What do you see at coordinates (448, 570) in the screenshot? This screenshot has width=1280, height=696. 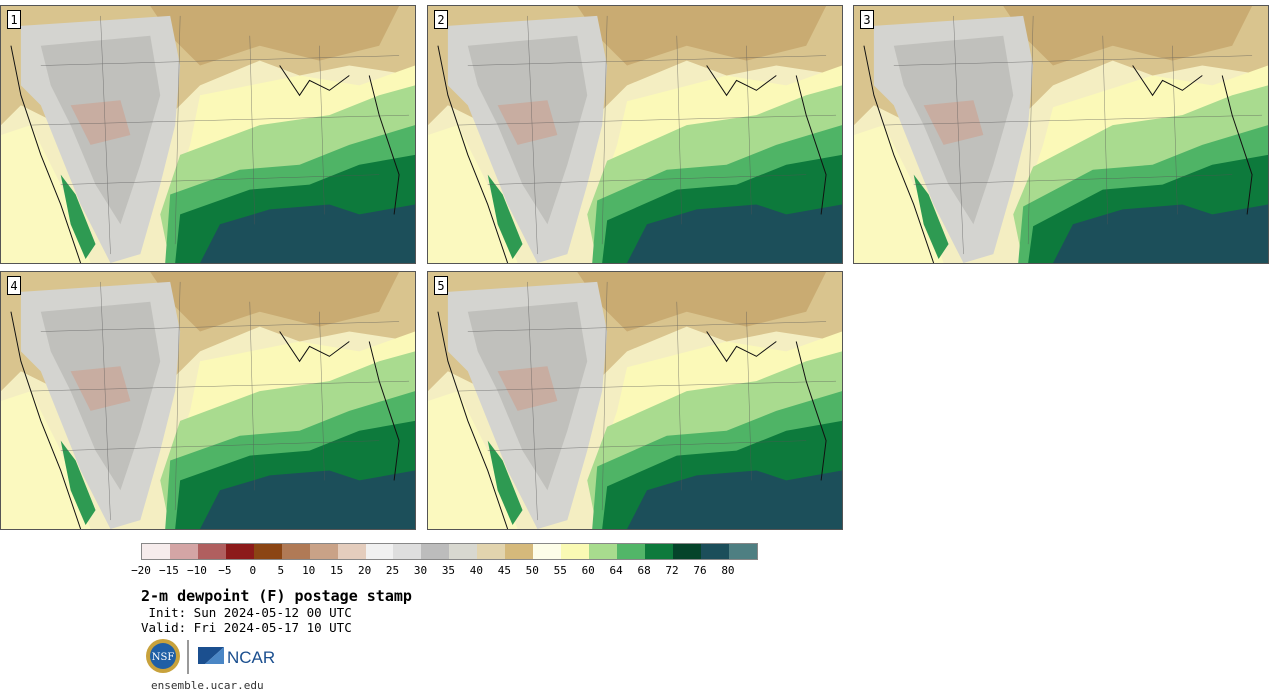 I see `colorbar-tick-label: 35` at bounding box center [448, 570].